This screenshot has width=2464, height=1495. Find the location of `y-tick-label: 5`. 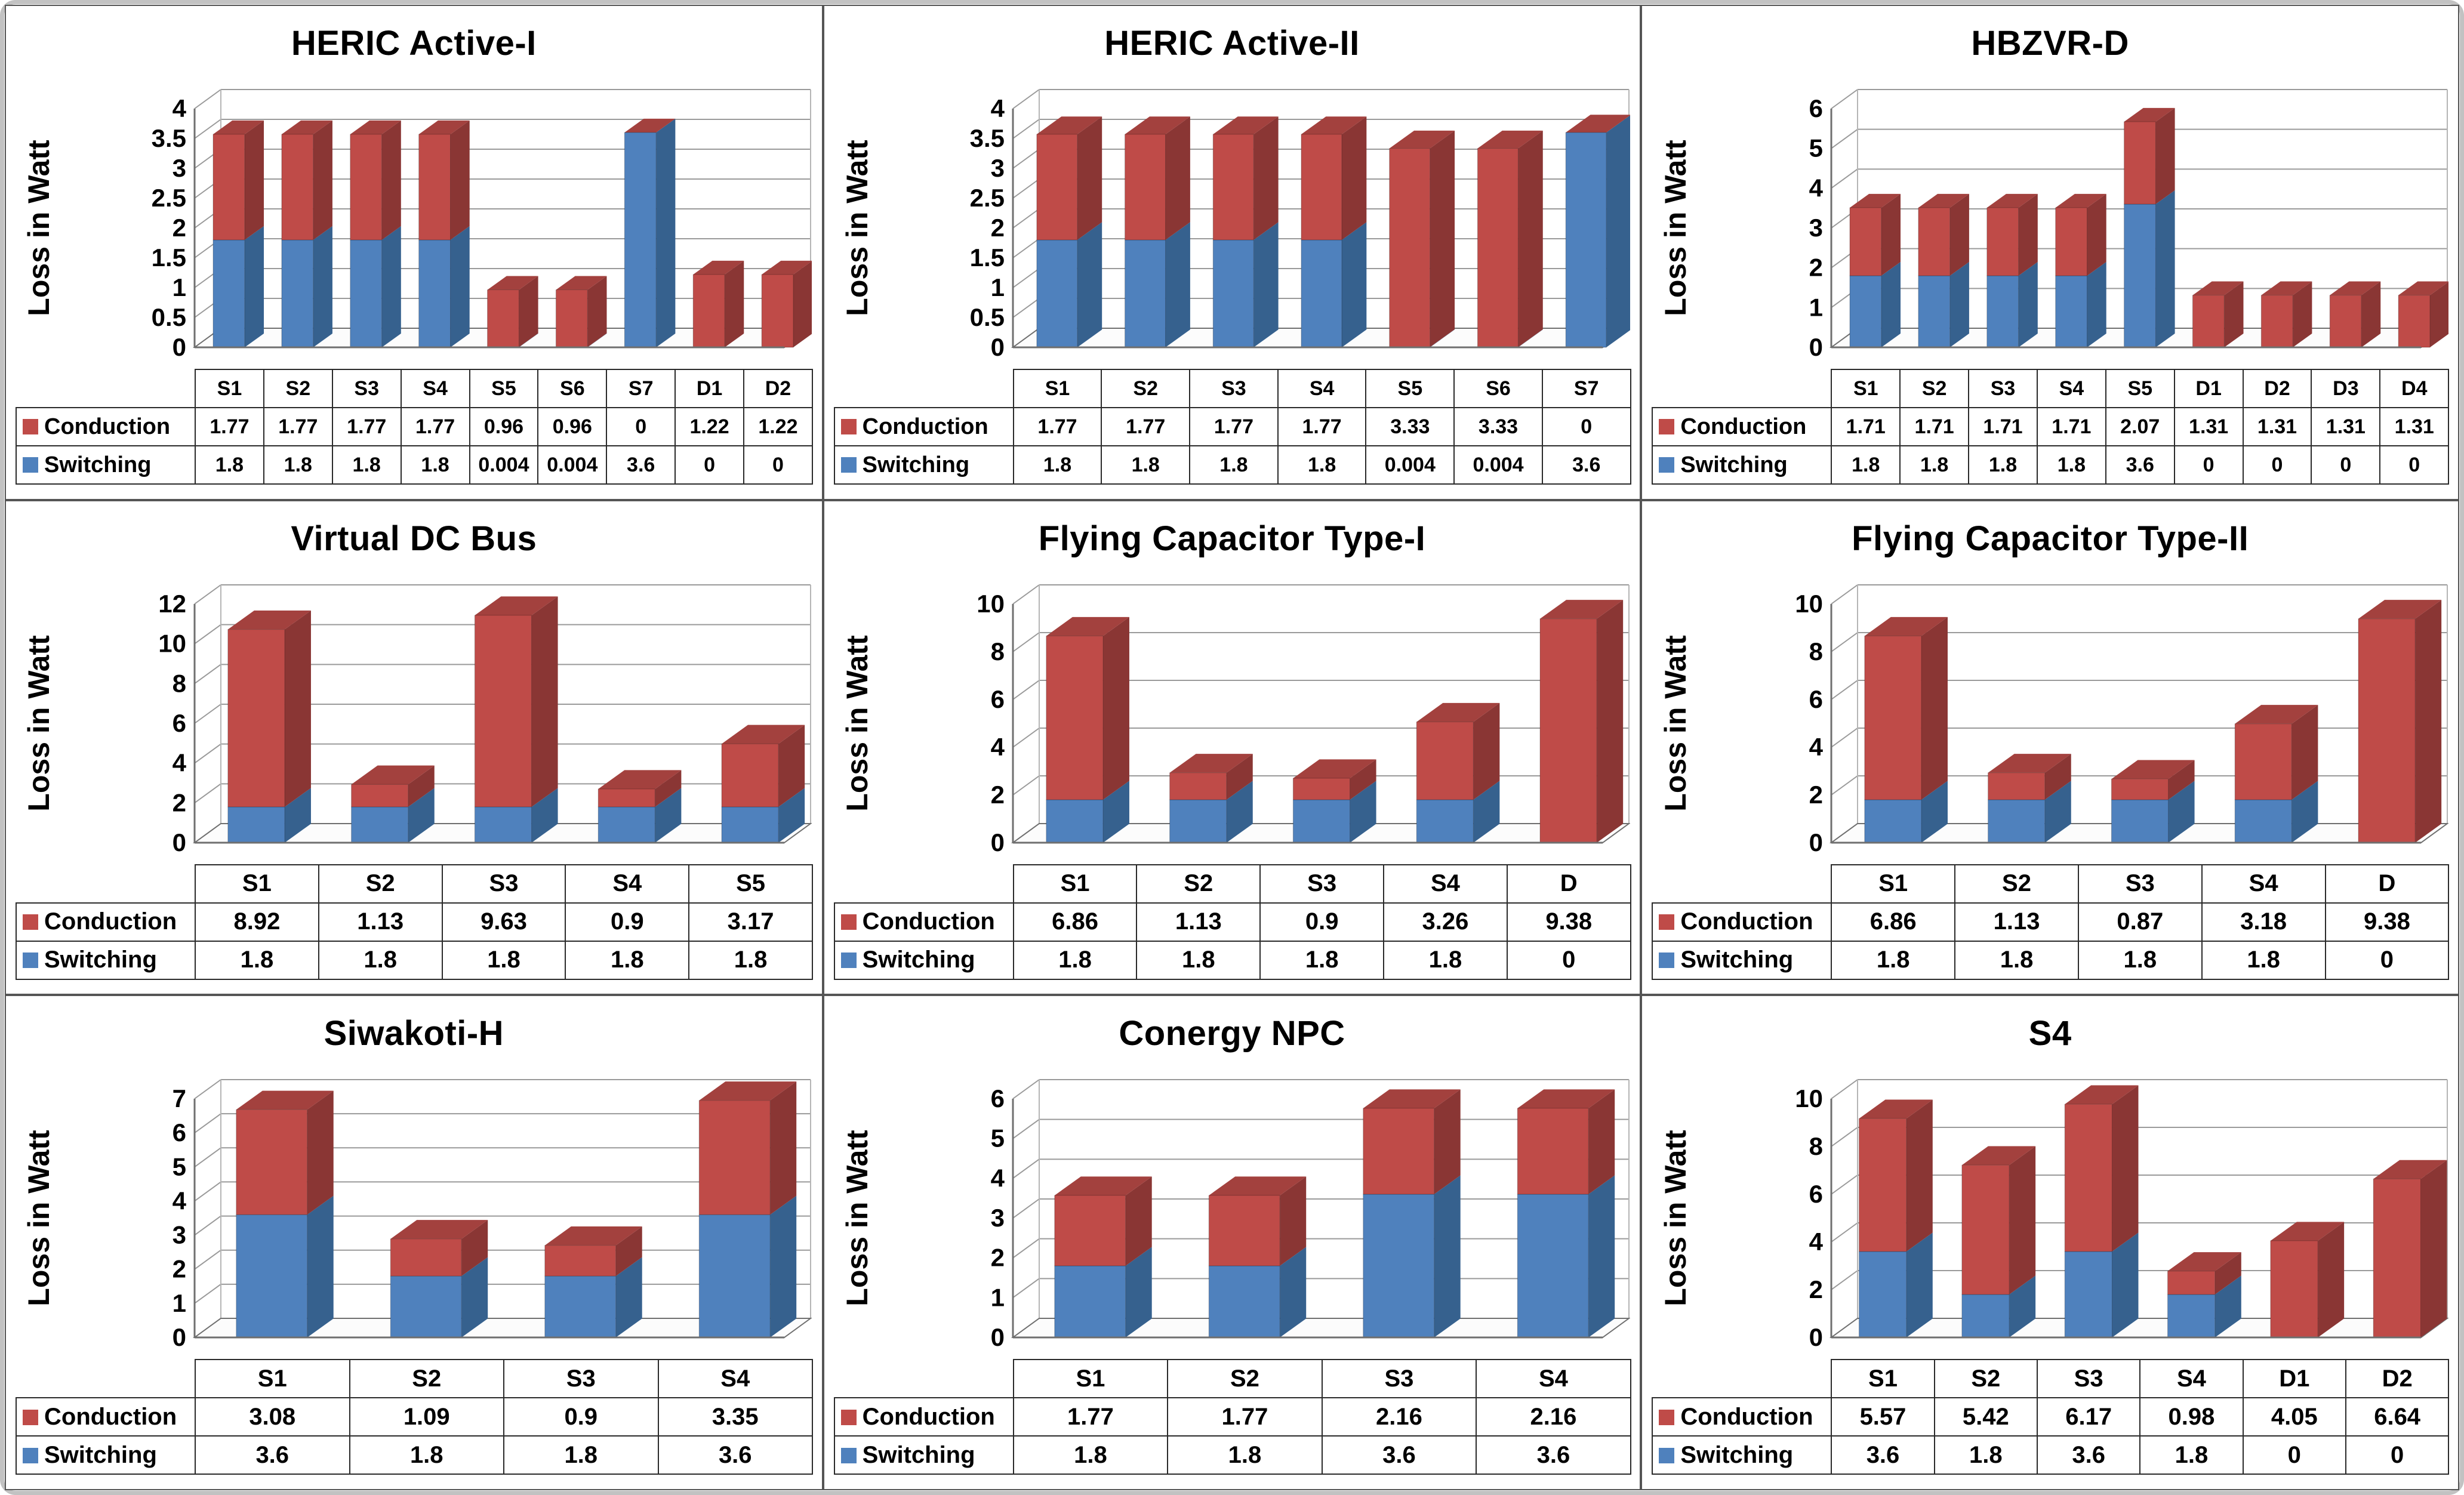

y-tick-label: 5 is located at coordinates (1815, 148).